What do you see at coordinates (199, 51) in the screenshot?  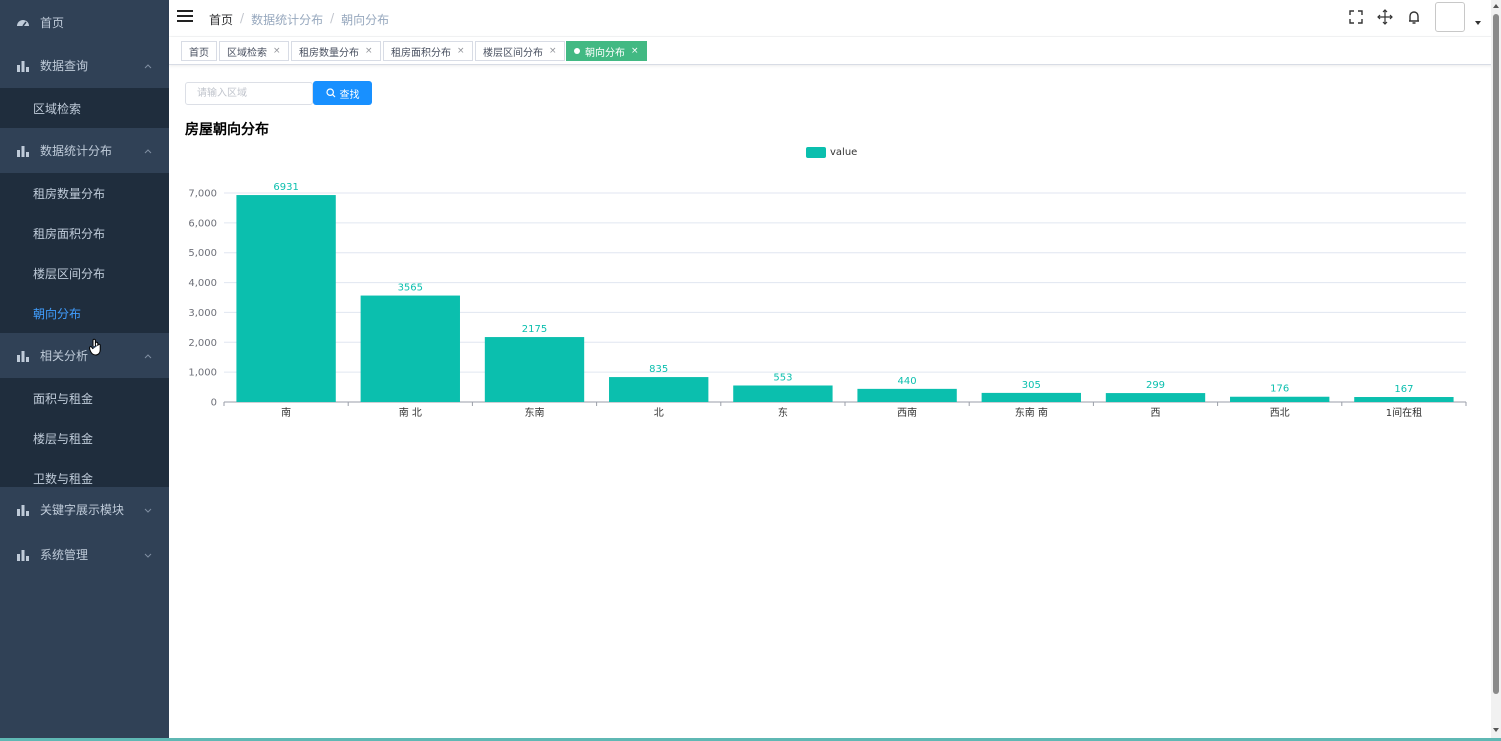 I see `tag-home: 首页` at bounding box center [199, 51].